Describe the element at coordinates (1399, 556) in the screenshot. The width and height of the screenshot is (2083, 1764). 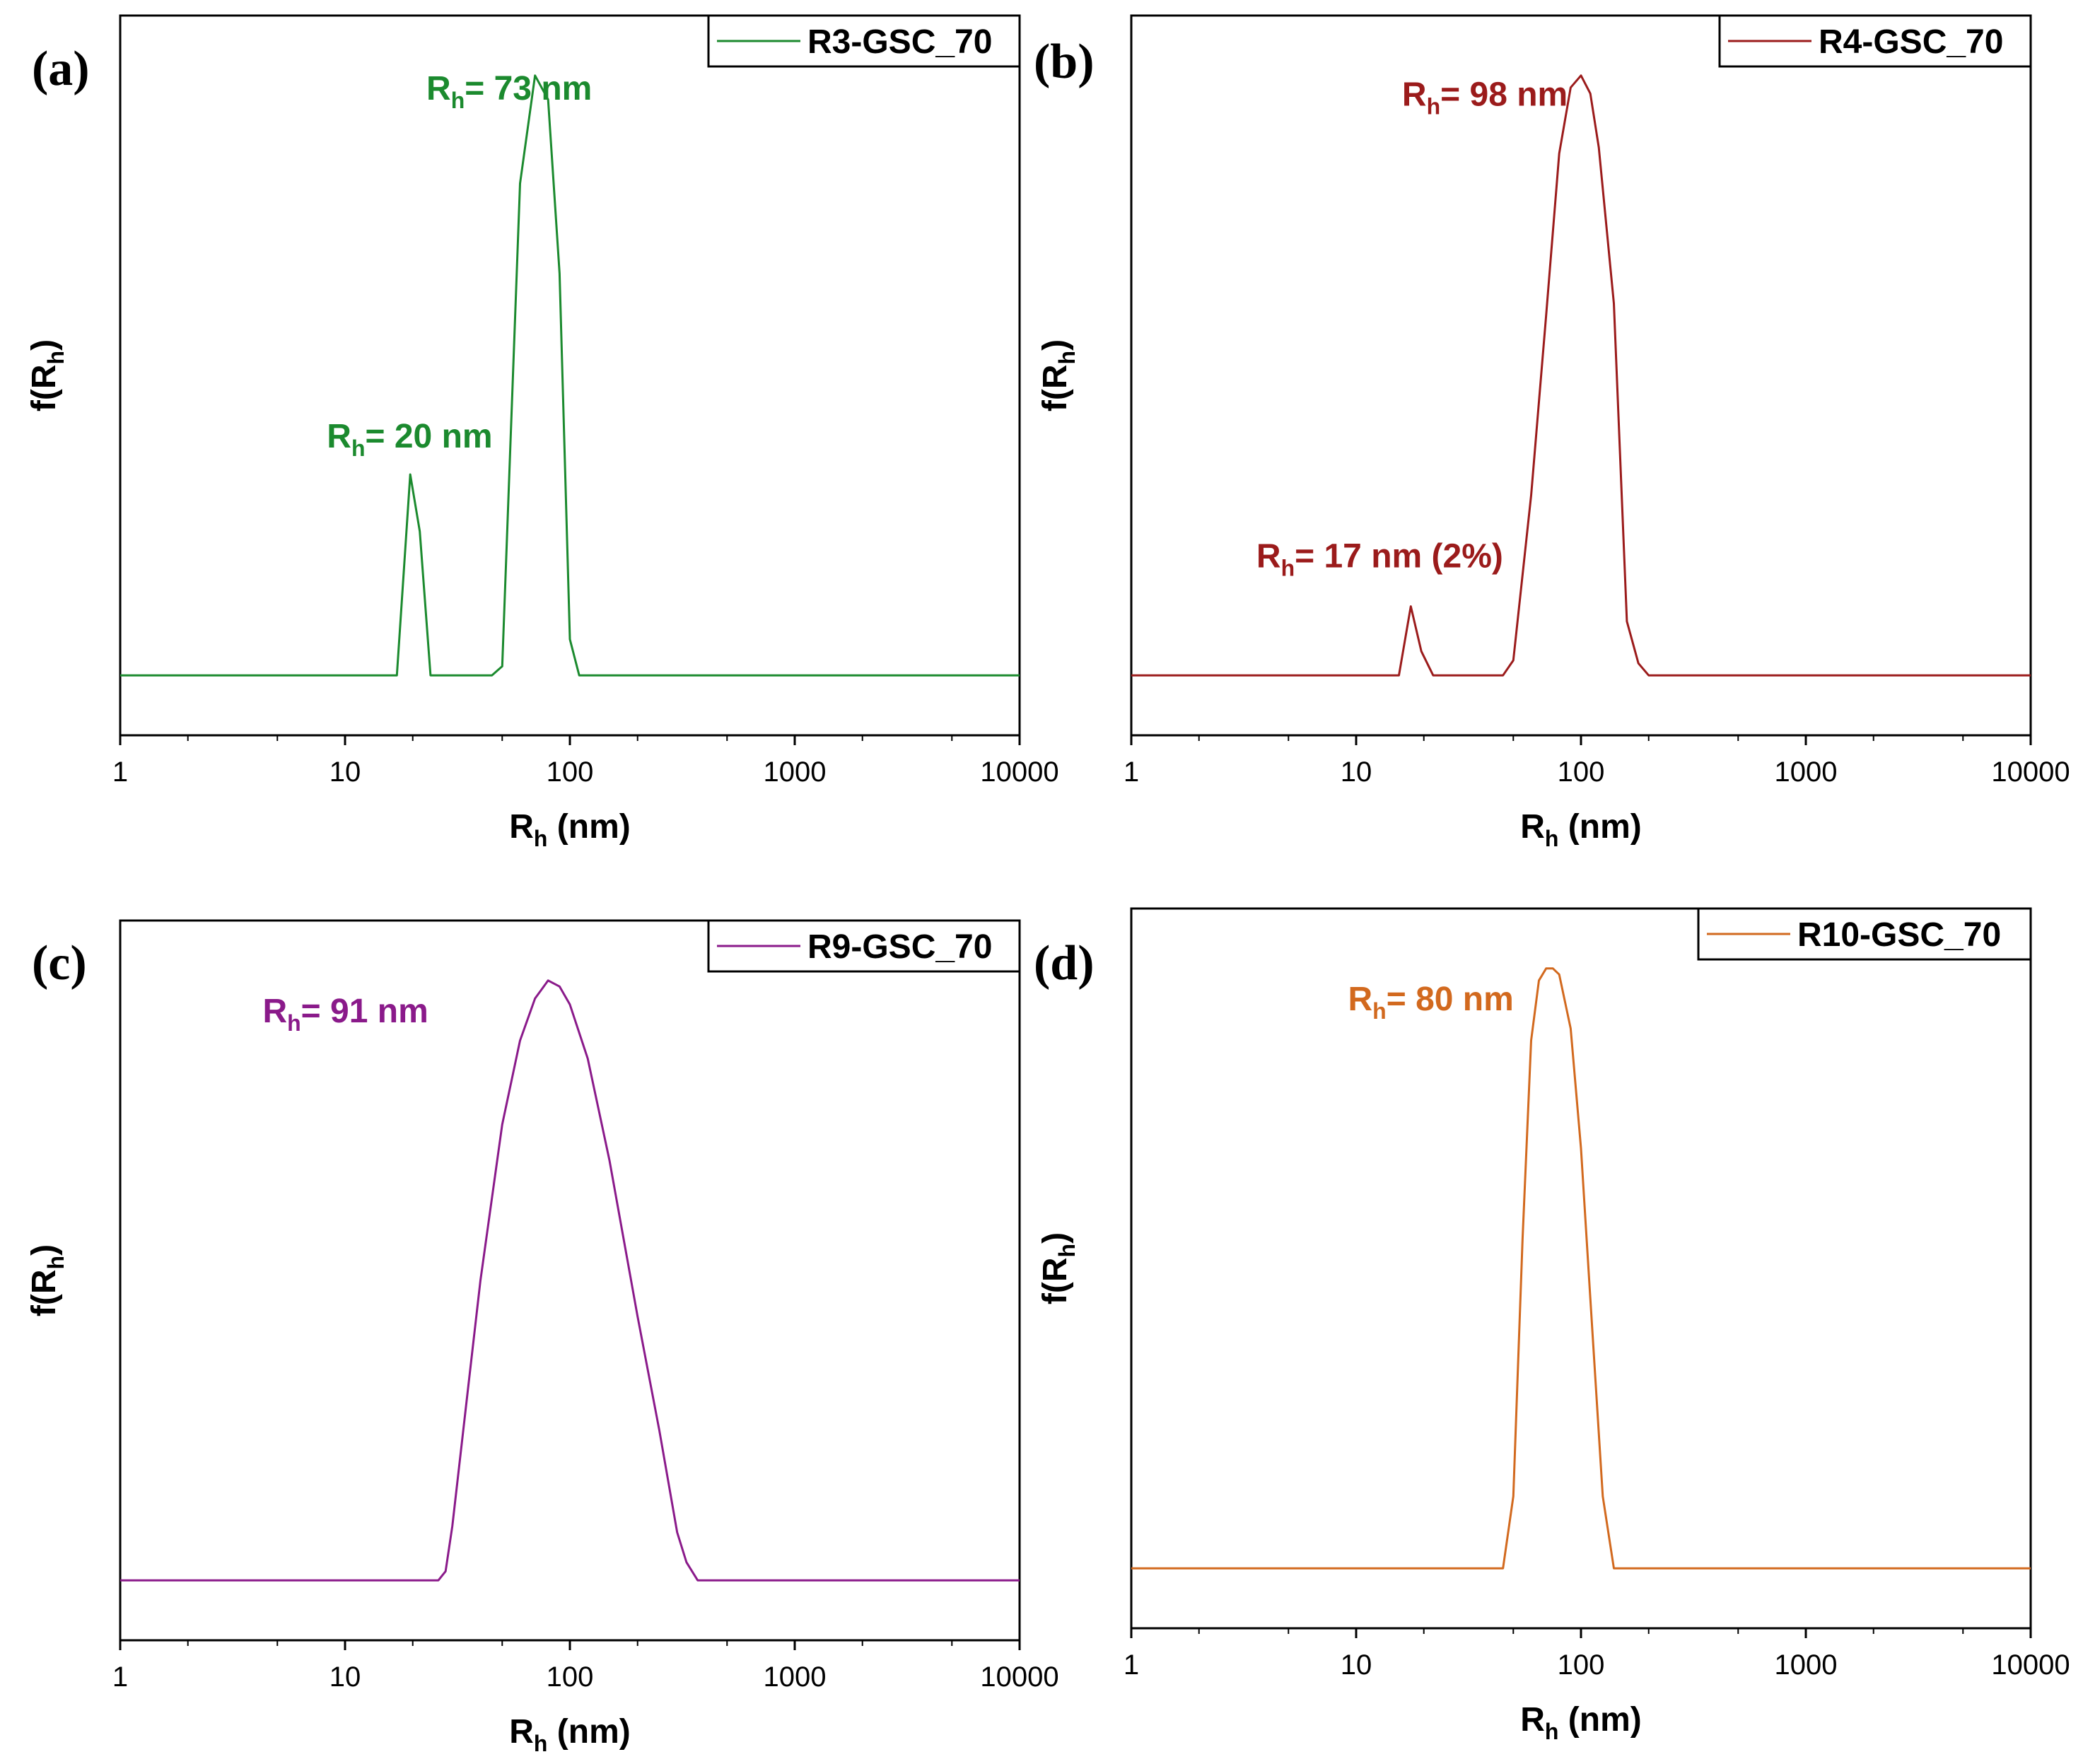
I see `annotation-tail: = 17 nm (2%)` at that location.